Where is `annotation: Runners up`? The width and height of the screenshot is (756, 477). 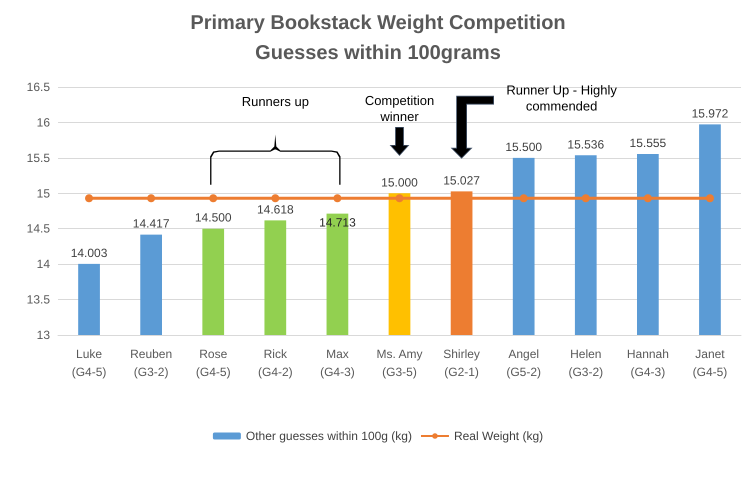 annotation: Runners up is located at coordinates (275, 102).